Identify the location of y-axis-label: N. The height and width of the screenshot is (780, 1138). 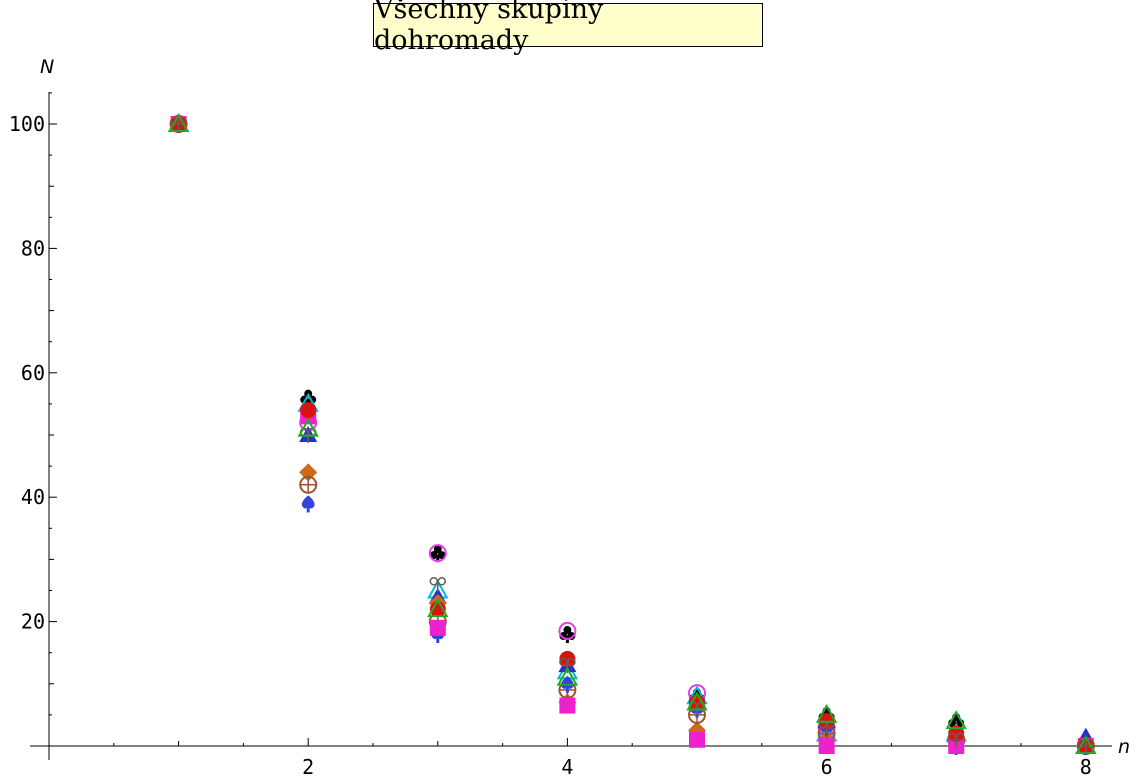
(47, 67).